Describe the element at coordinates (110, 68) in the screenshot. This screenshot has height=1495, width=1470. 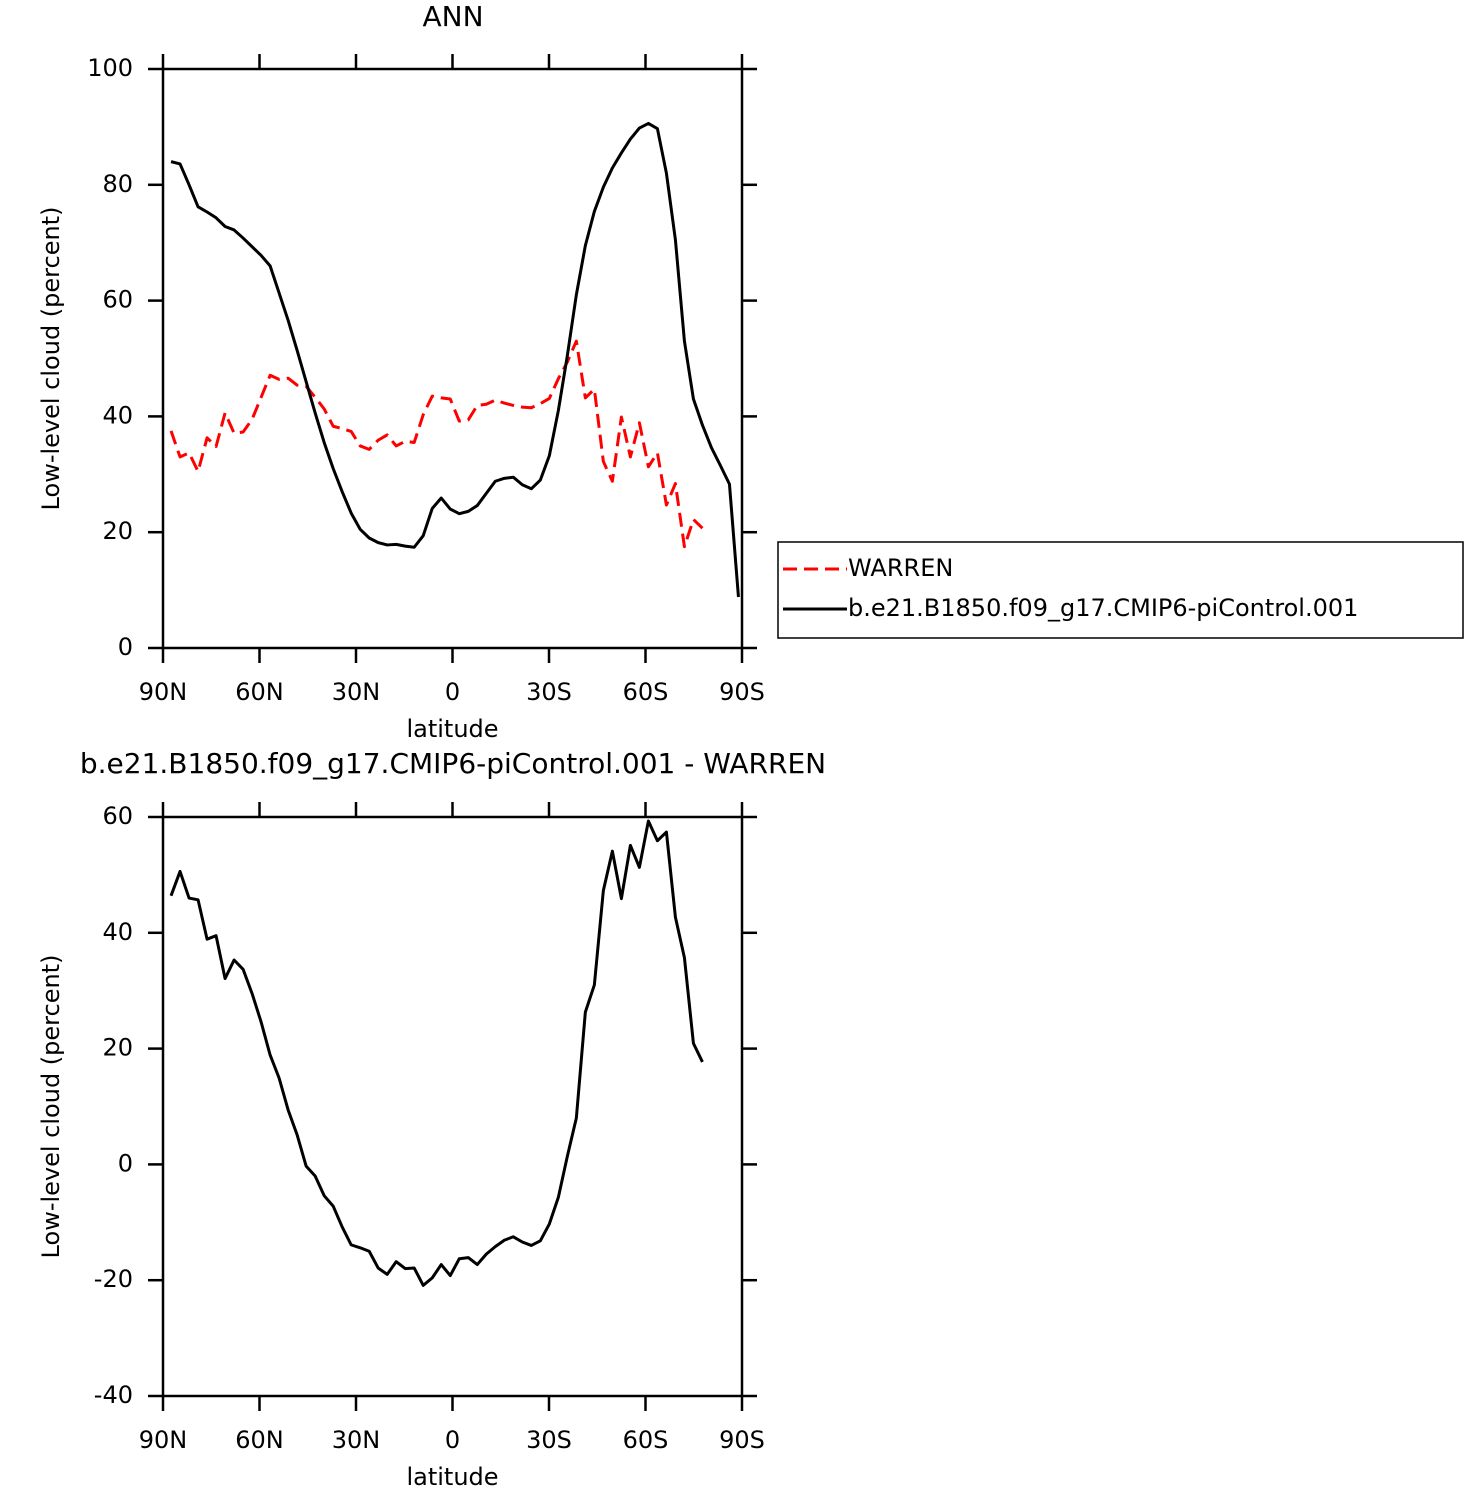
I see `y-tick-label: 100` at that location.